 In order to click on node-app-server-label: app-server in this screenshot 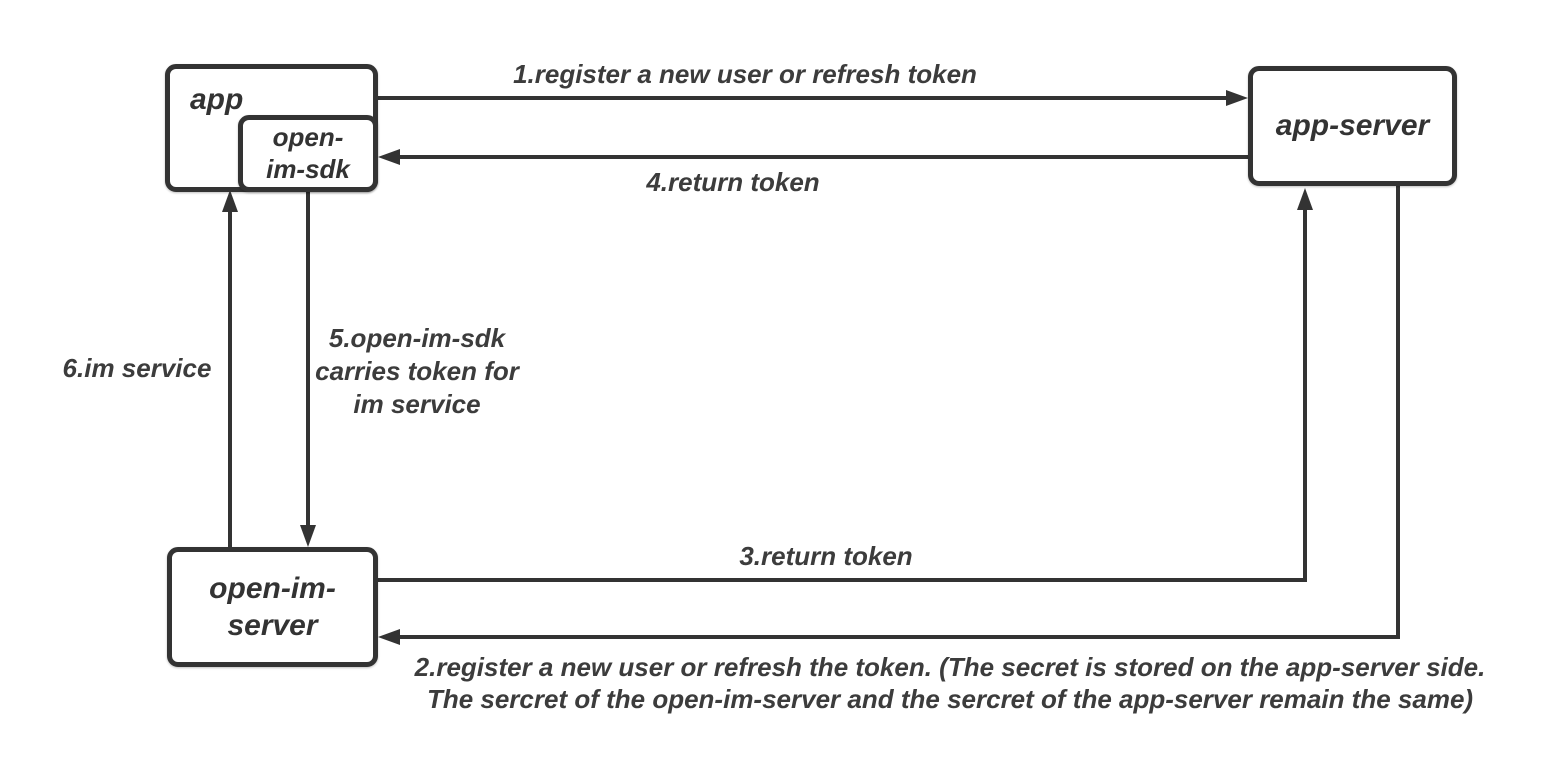, I will do `click(1352, 126)`.